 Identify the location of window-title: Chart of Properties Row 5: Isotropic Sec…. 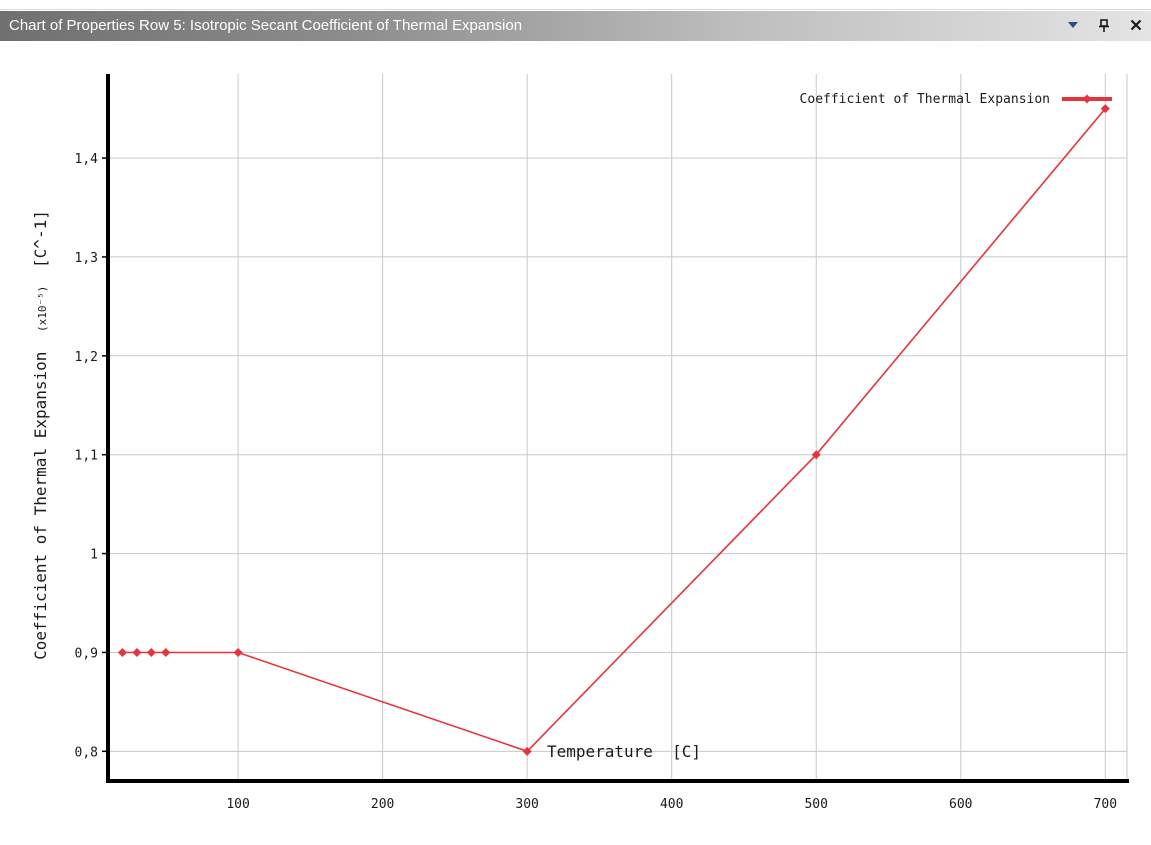
(266, 25).